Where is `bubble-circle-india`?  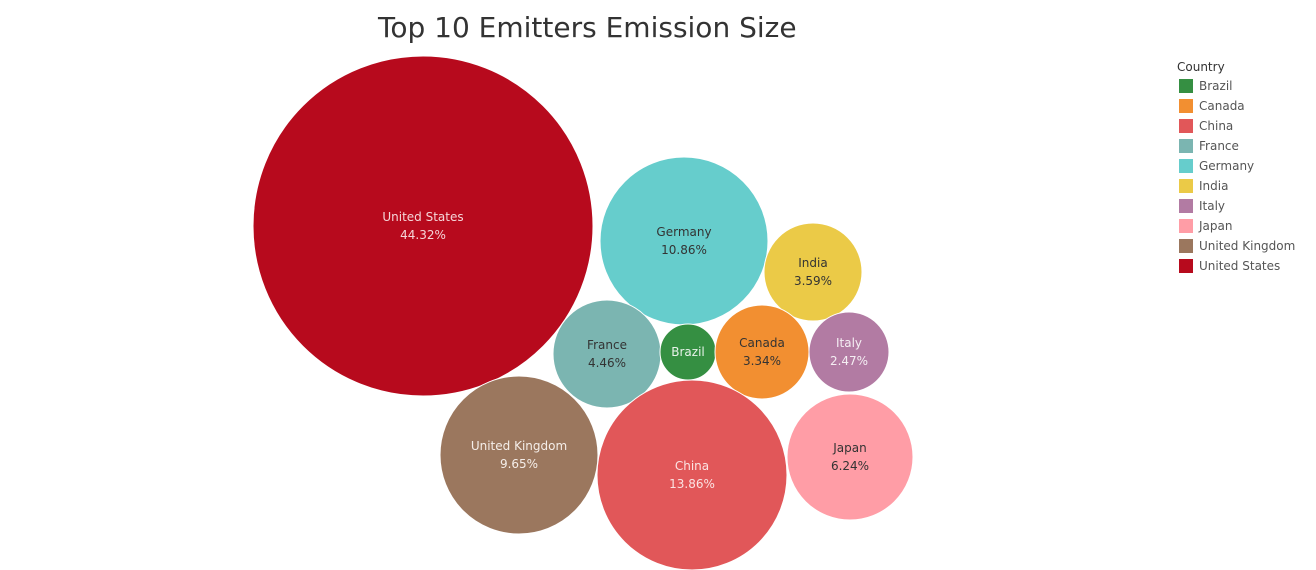
bubble-circle-india is located at coordinates (813, 272).